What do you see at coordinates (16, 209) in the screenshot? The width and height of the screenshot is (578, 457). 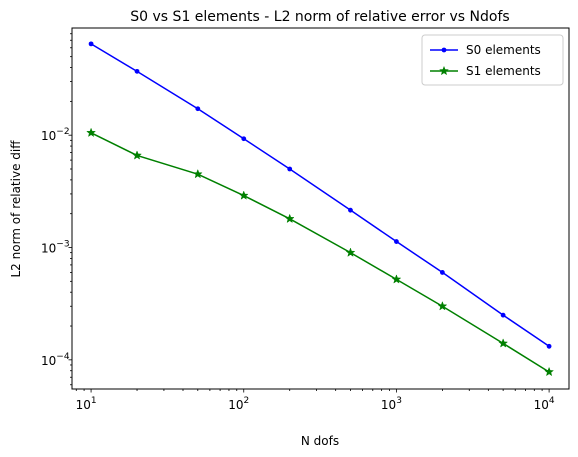 I see `y-axis-label: L2 norm of relative diff` at bounding box center [16, 209].